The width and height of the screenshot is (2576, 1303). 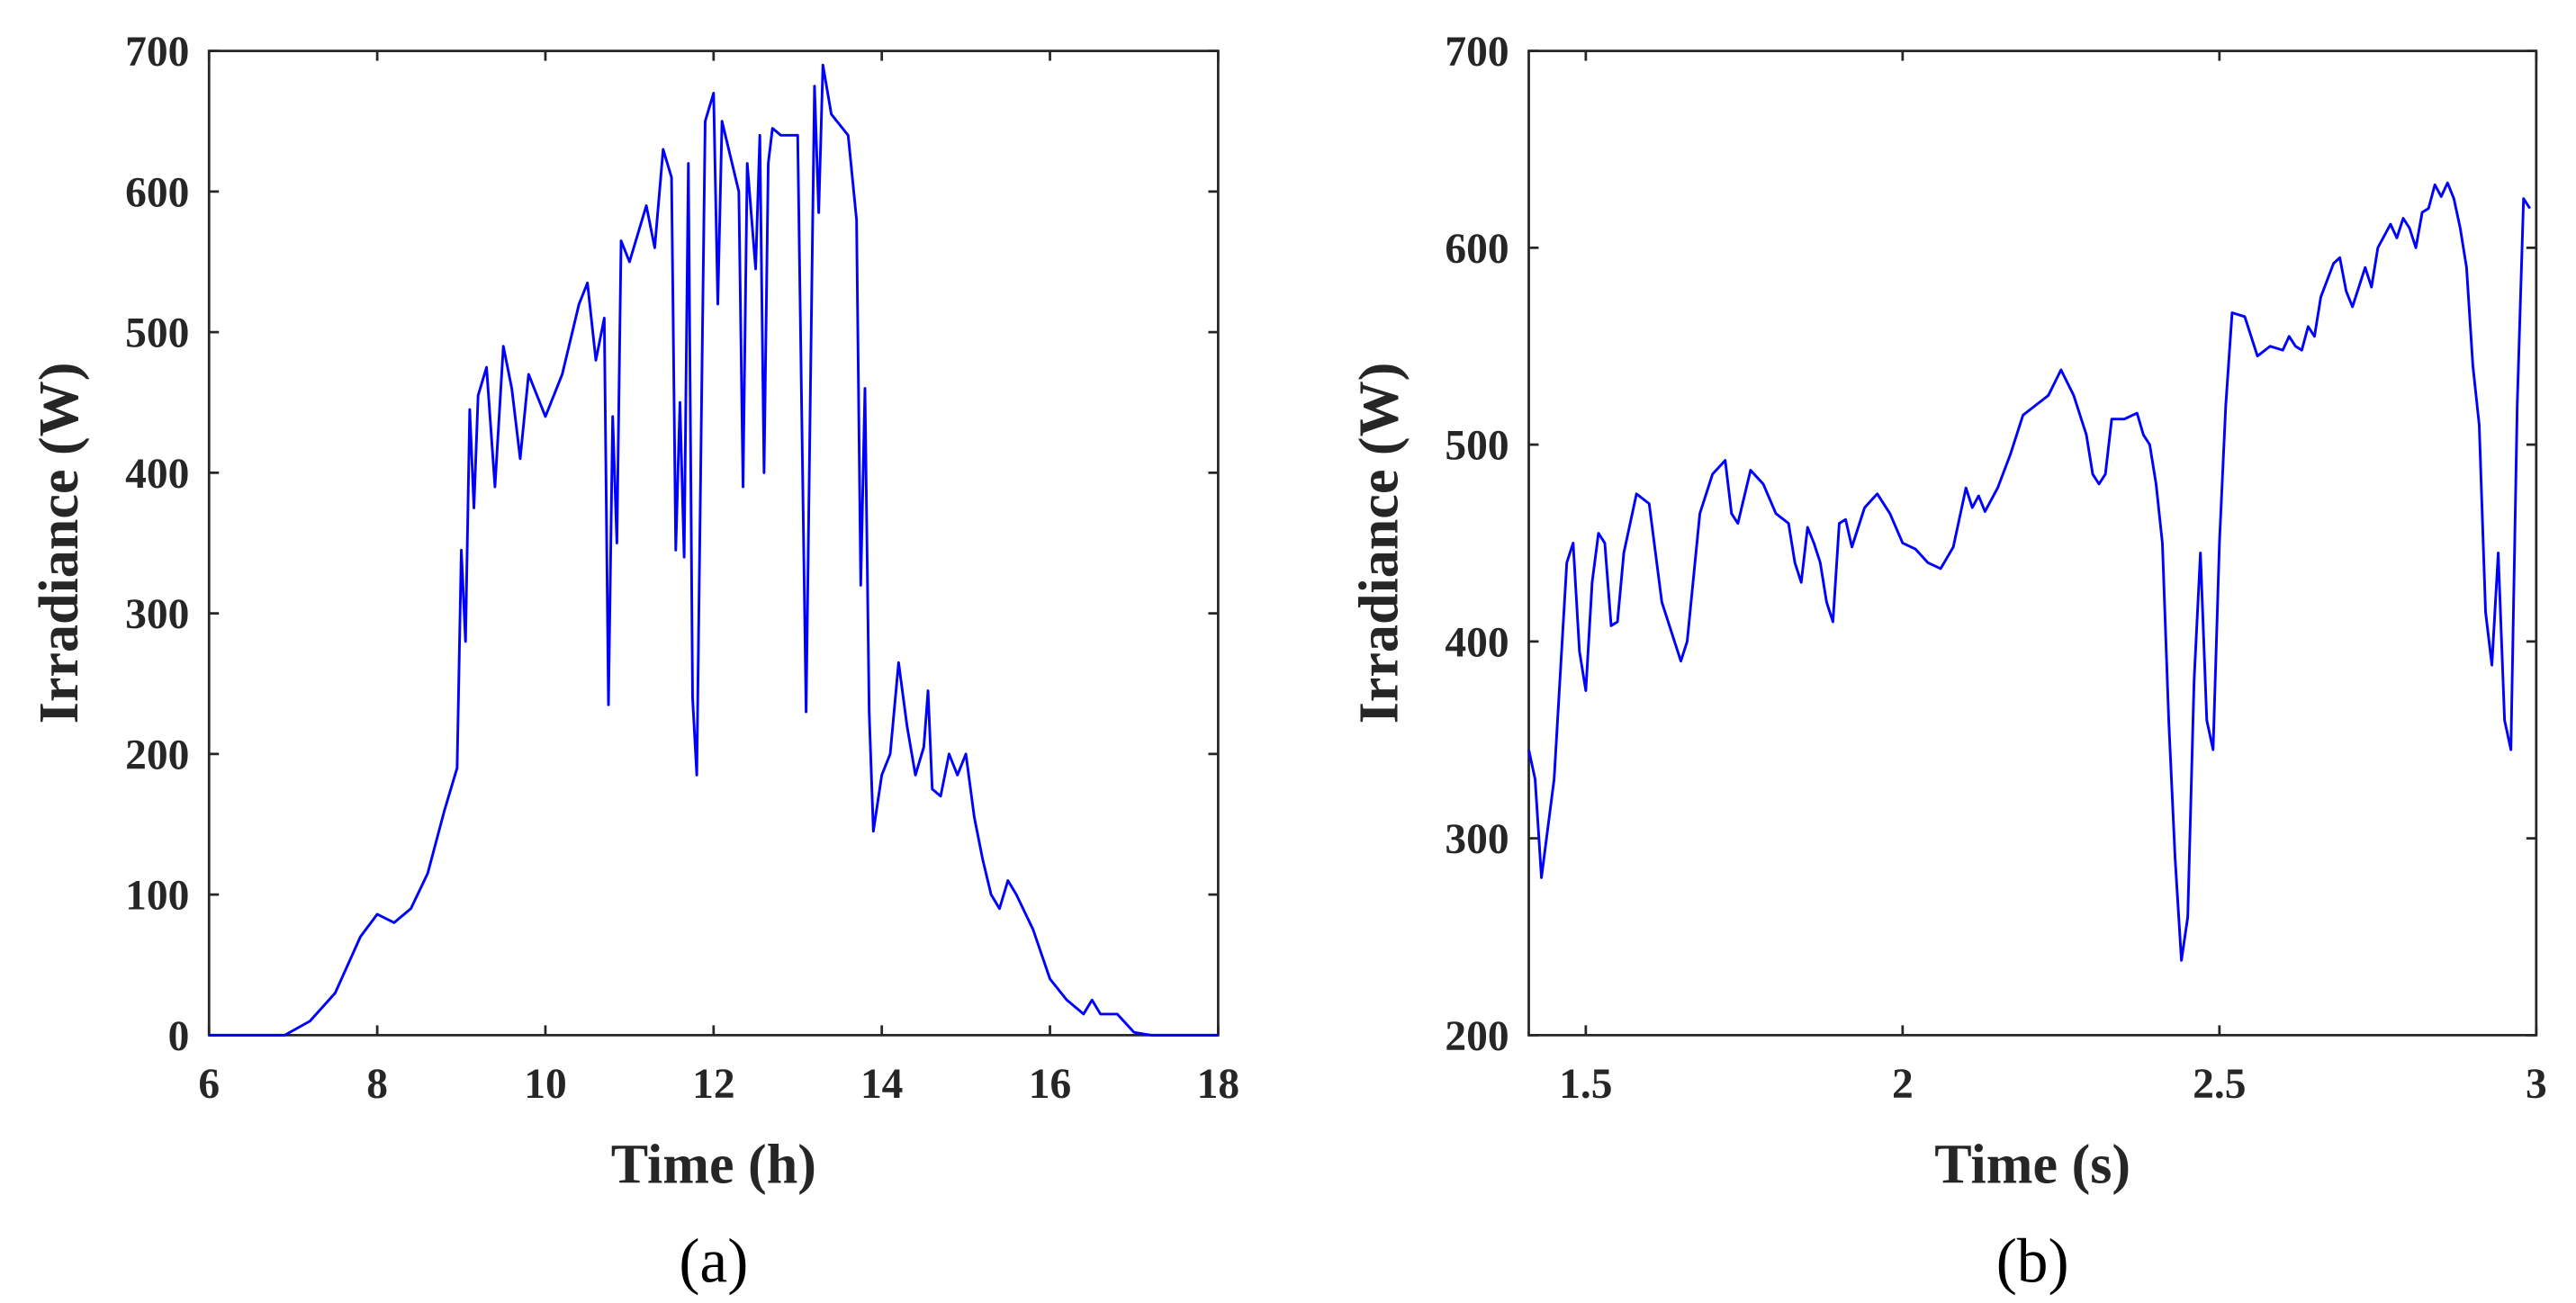 What do you see at coordinates (179, 1036) in the screenshot?
I see `y-tick-label: 0` at bounding box center [179, 1036].